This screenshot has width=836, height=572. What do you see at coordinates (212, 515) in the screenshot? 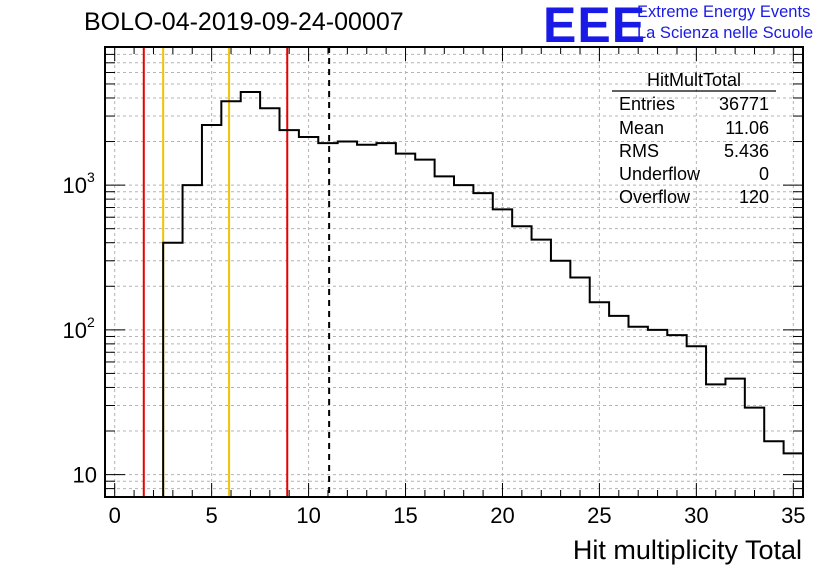
I see `x-tick-label: 5` at bounding box center [212, 515].